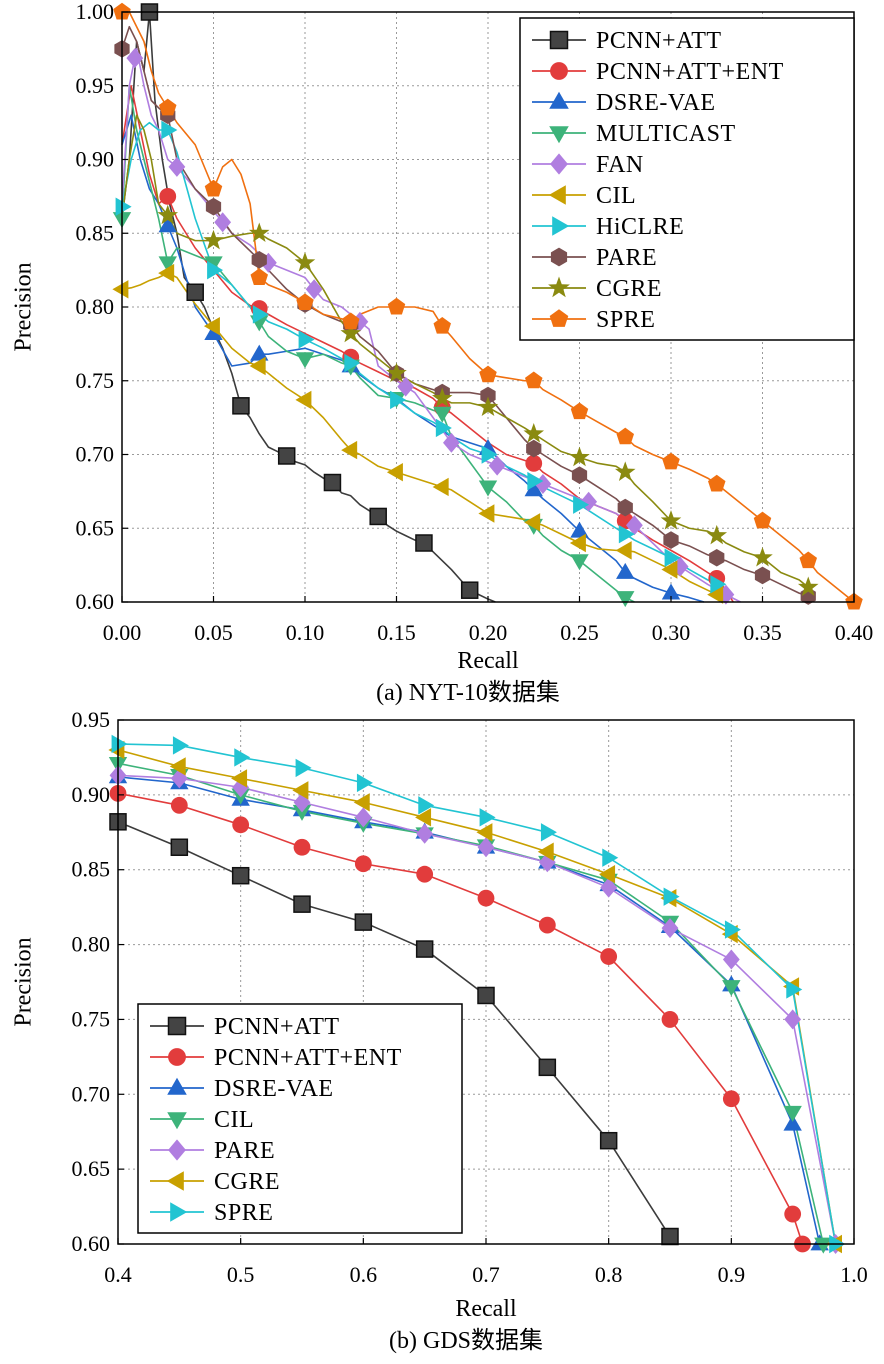  I want to click on legend-marker-hiclre, so click(561, 226).